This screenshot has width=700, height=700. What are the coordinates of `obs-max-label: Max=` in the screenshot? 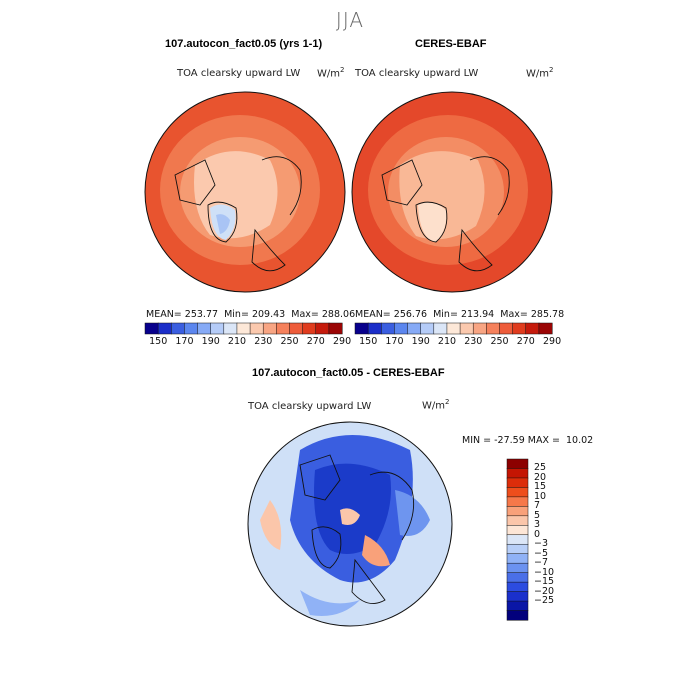 It's located at (514, 314).